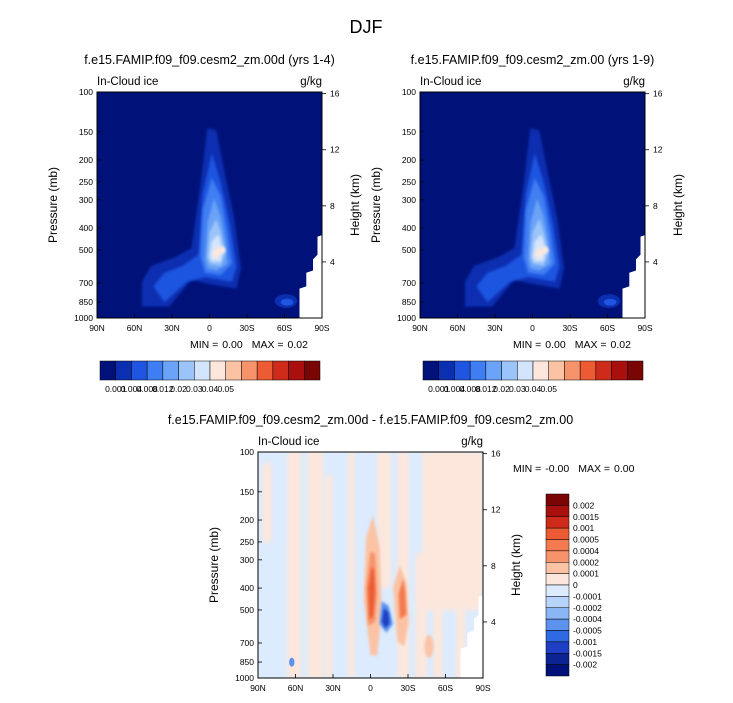  Describe the element at coordinates (232, 345) in the screenshot. I see `stat-min: 0.00` at that location.